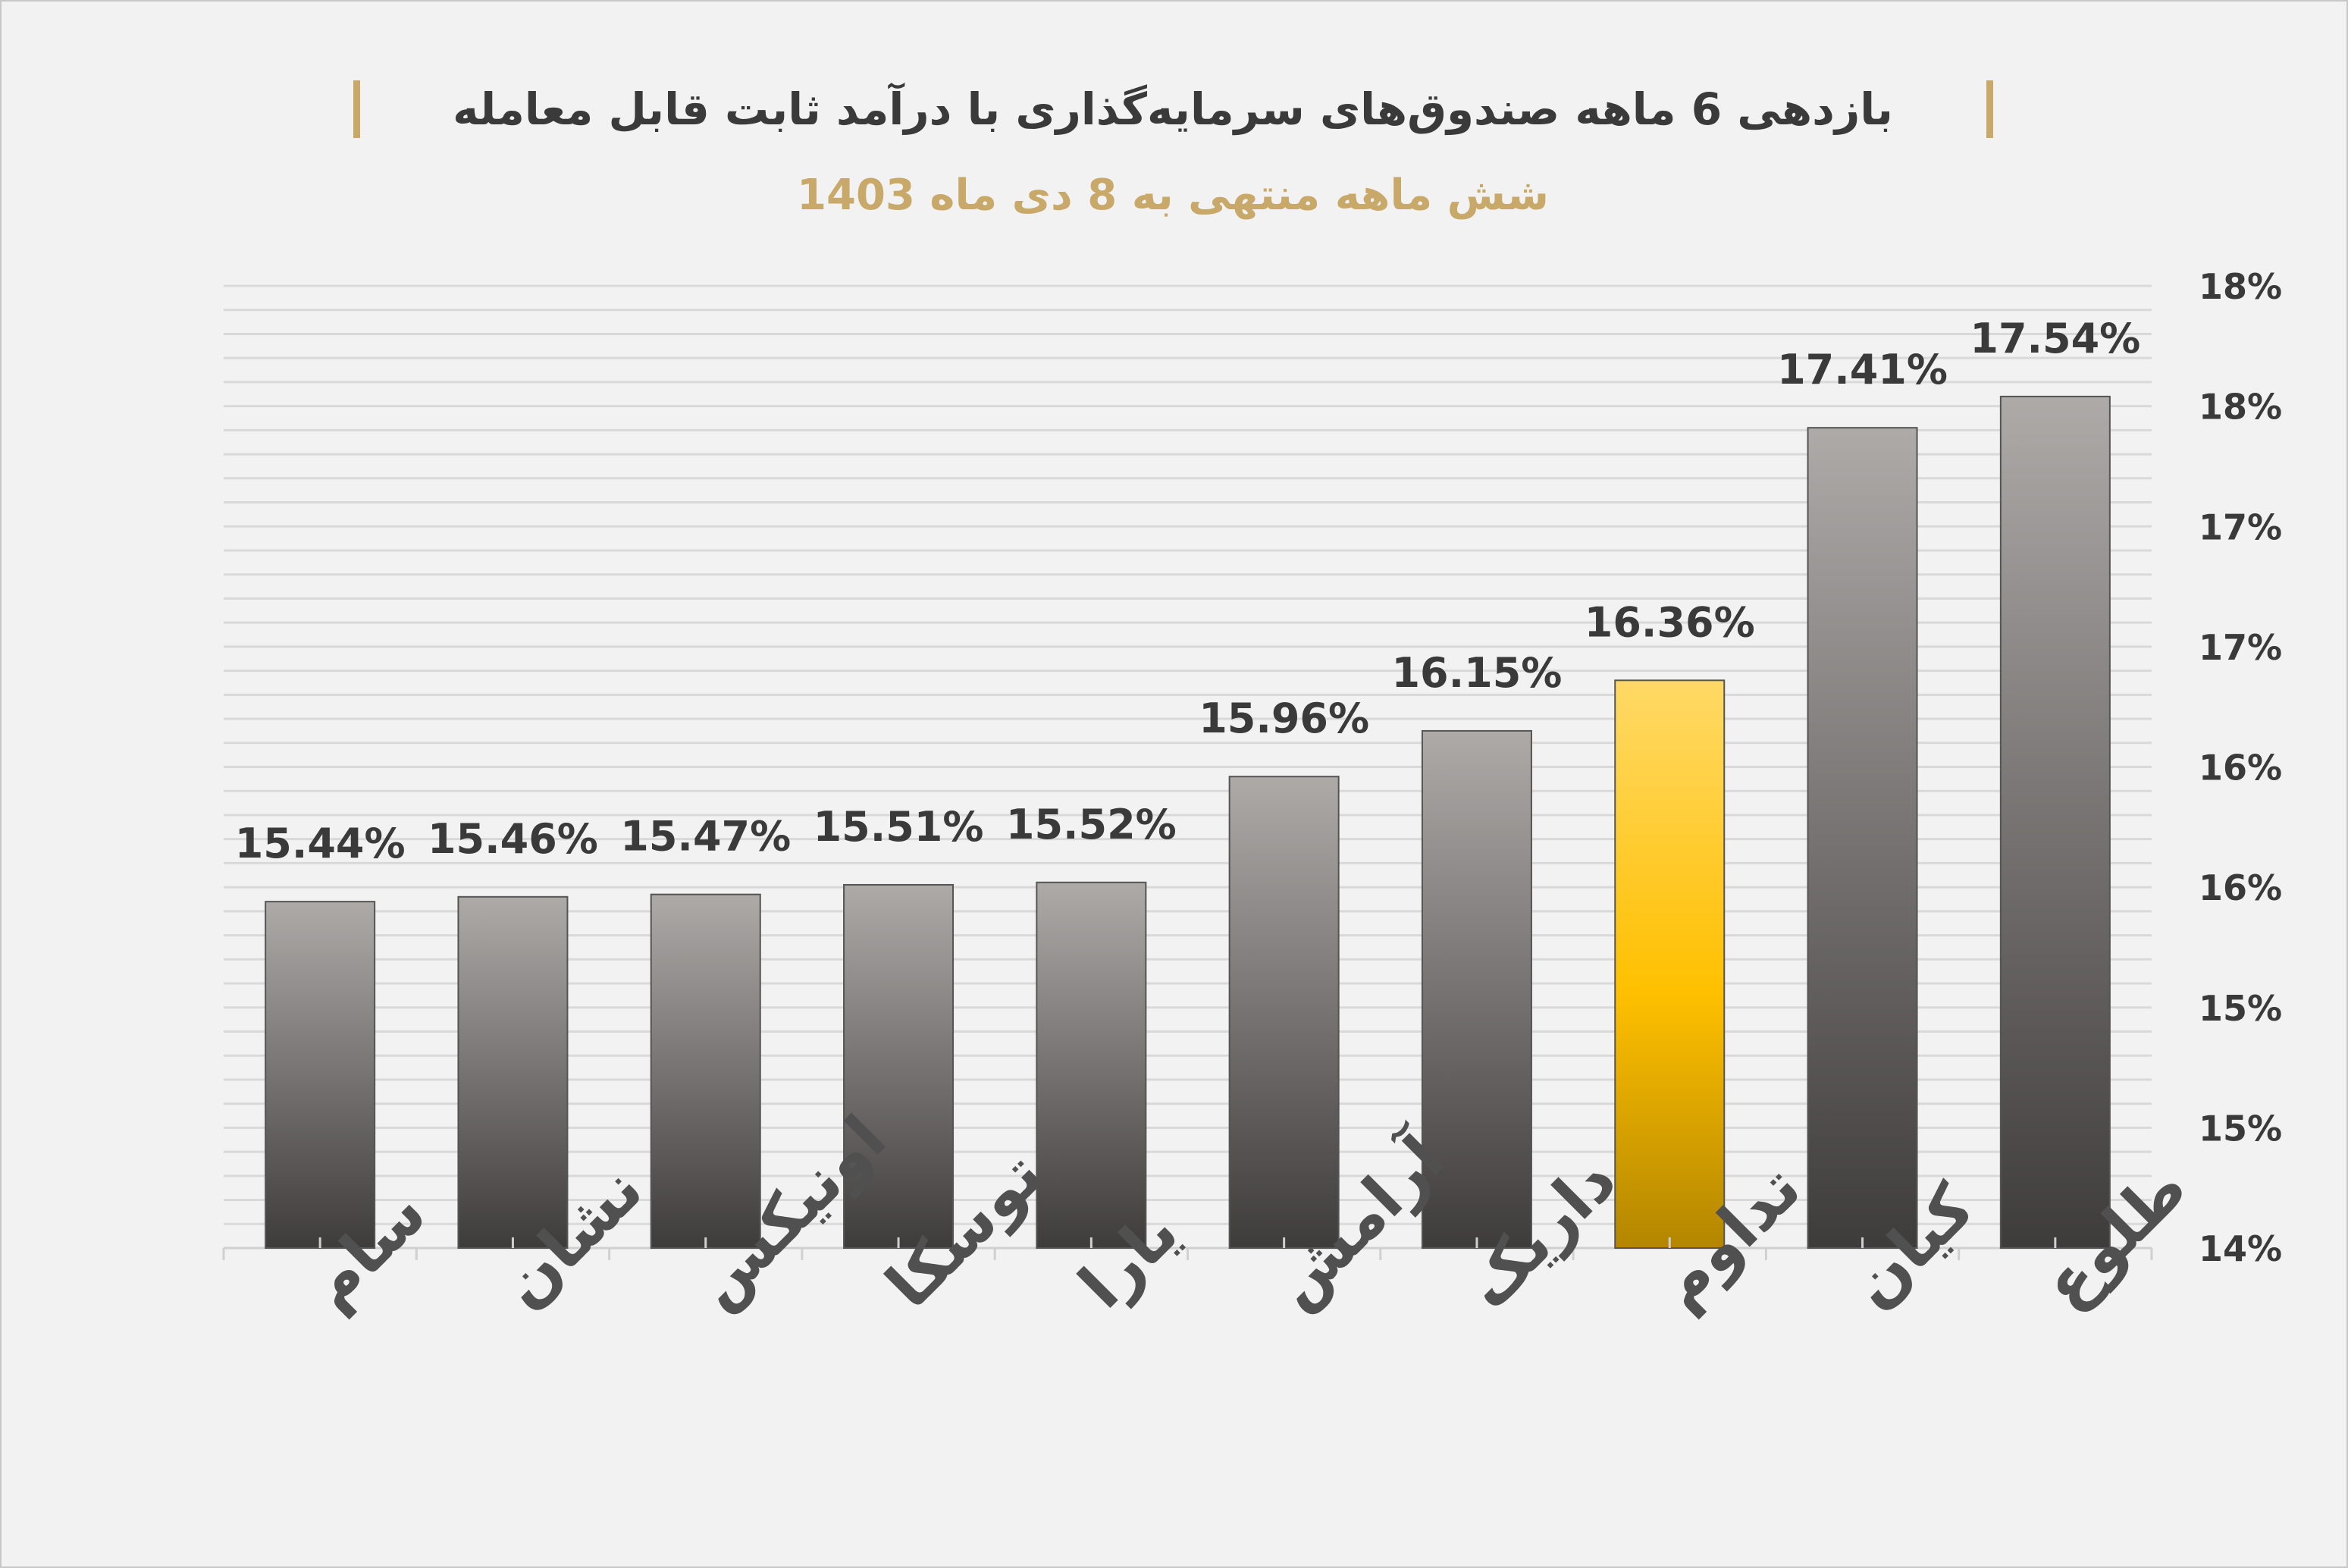  Describe the element at coordinates (1284, 719) in the screenshot. I see `data-label-5: 15.96%` at that location.